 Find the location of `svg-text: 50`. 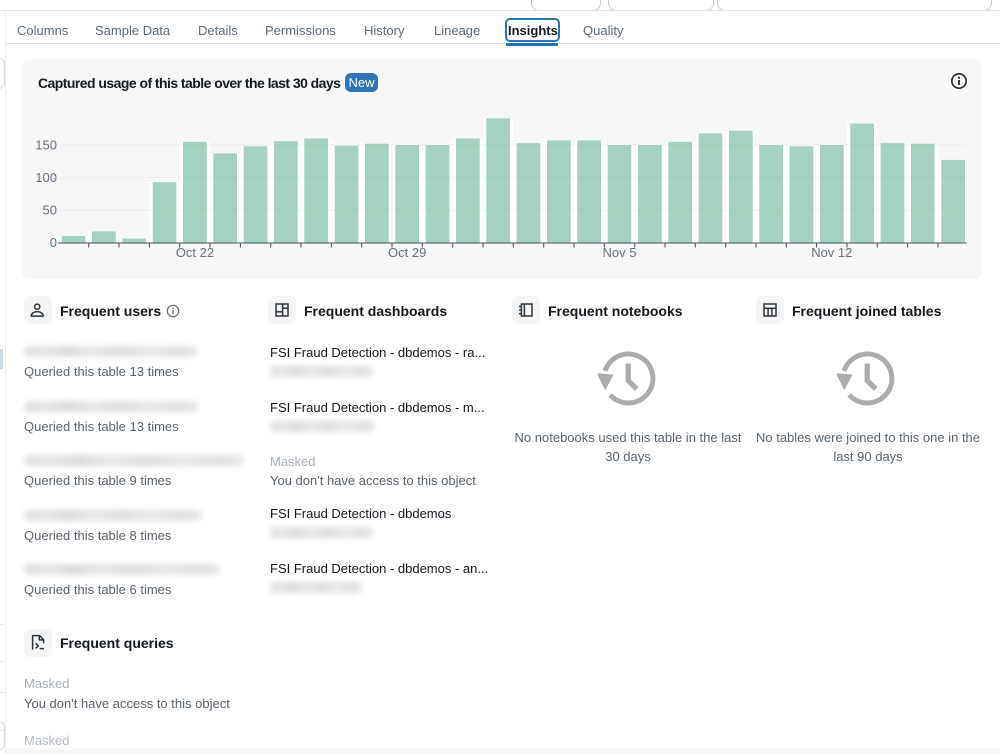

svg-text: 50 is located at coordinates (50, 210).